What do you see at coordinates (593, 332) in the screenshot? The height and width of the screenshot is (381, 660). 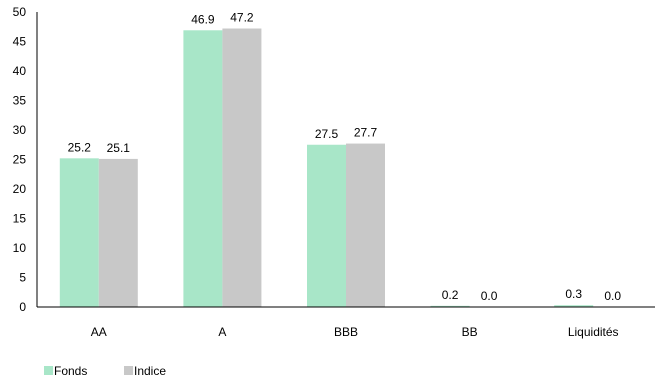 I see `x-category-label: Liquidités` at bounding box center [593, 332].